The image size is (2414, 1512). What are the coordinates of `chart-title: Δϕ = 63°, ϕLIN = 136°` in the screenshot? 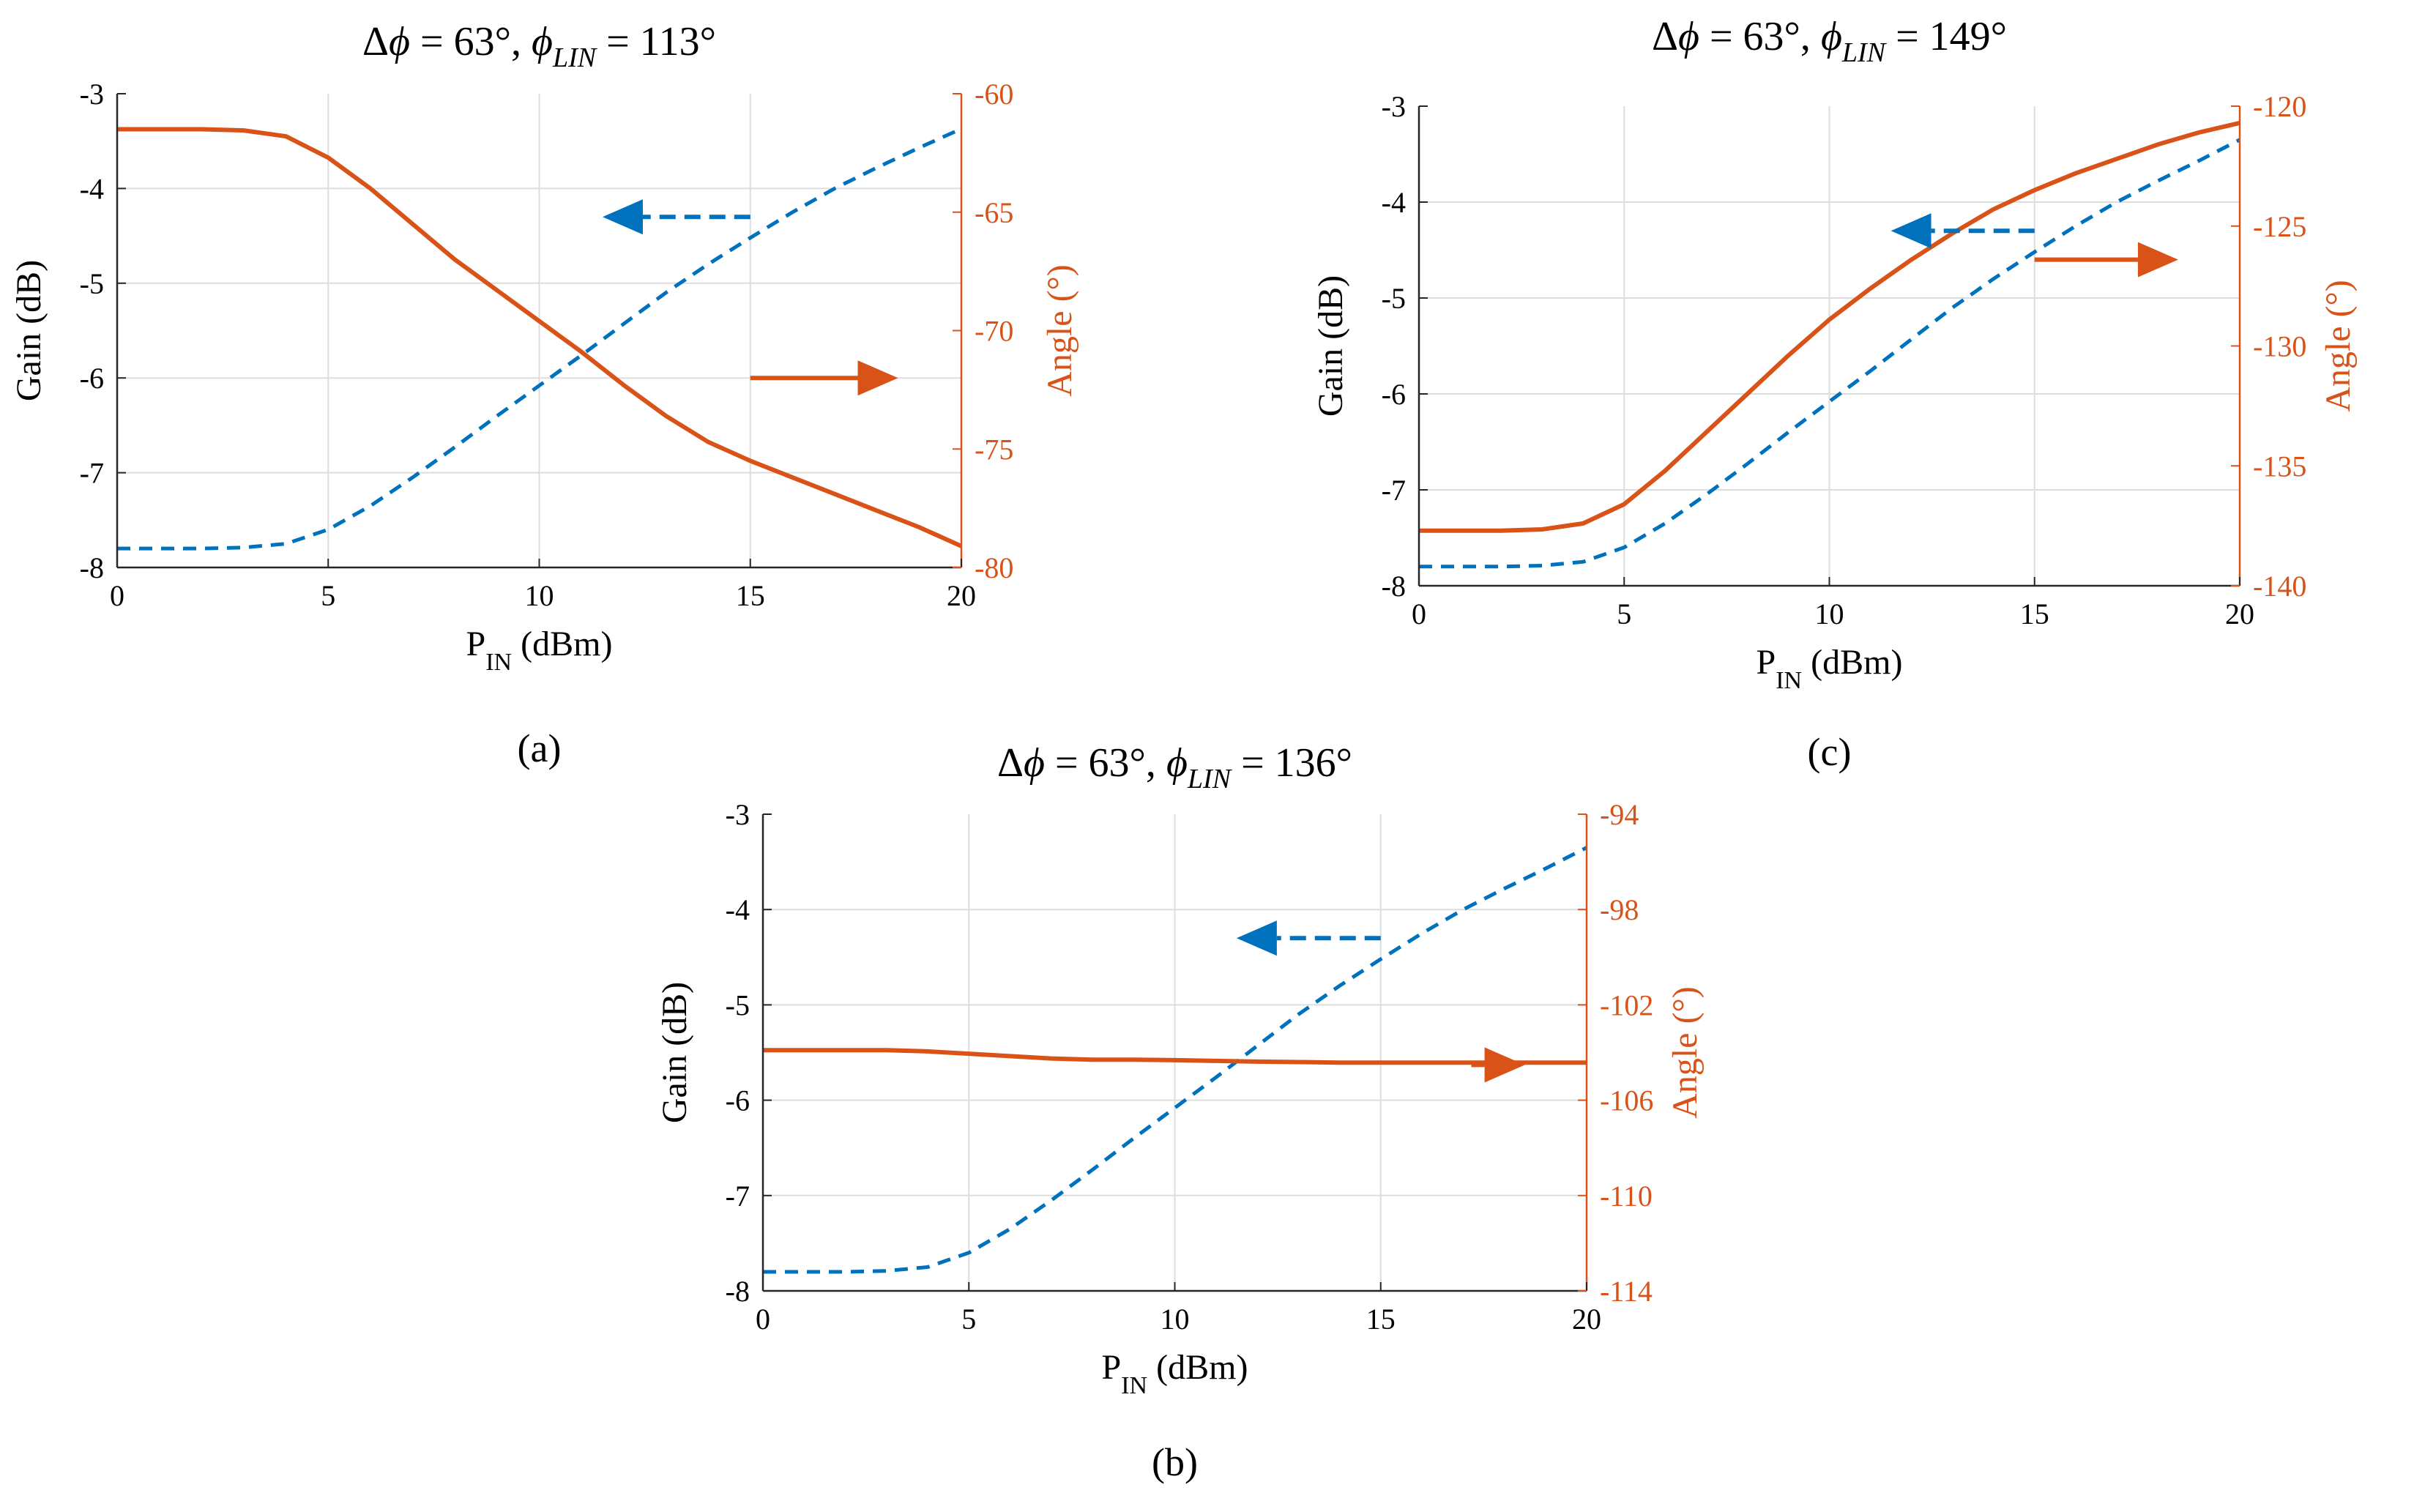 It's located at (1174, 767).